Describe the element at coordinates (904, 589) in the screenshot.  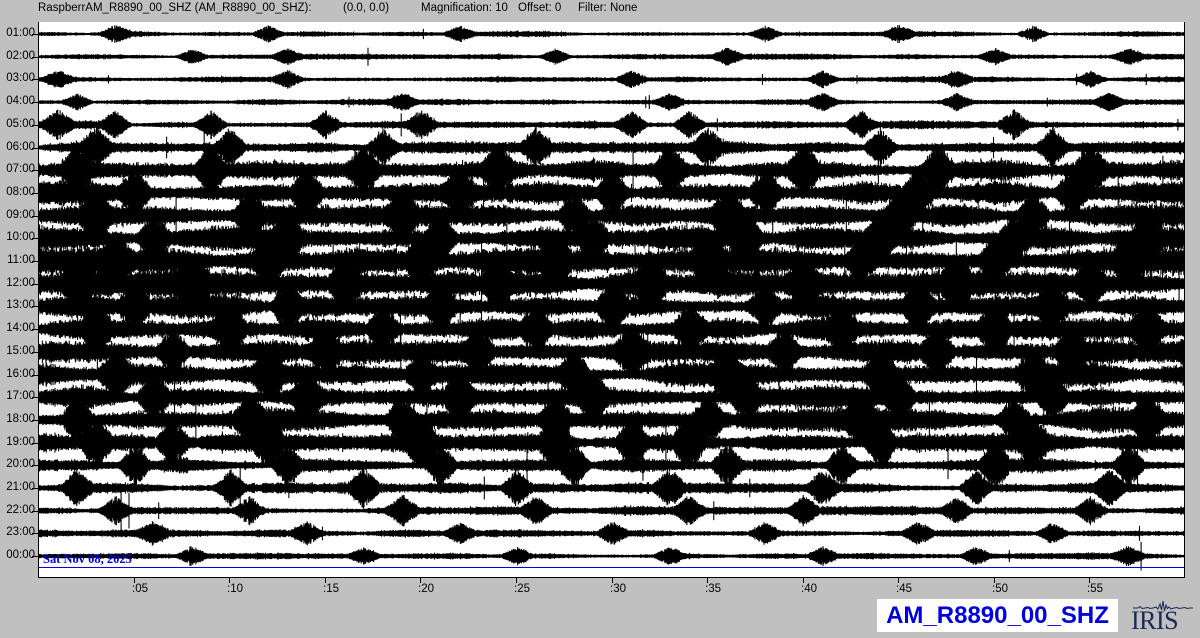
I see `minute-label-45: :45` at that location.